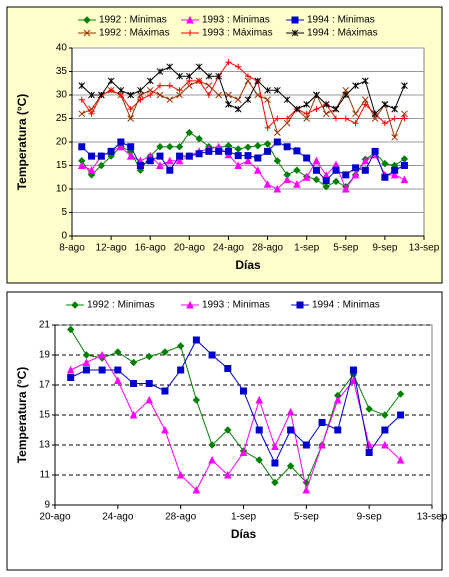 Image resolution: width=449 pixels, height=577 pixels. I want to click on legend-label: 1992 : Máximas, so click(134, 33).